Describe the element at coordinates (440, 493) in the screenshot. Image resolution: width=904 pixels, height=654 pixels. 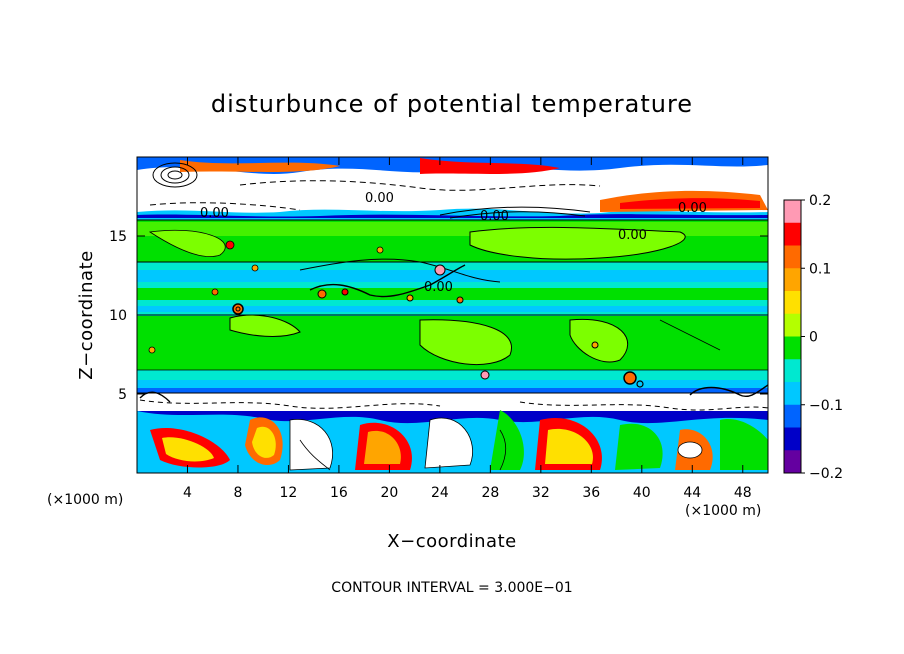
I see `x-tick-label: 24` at that location.